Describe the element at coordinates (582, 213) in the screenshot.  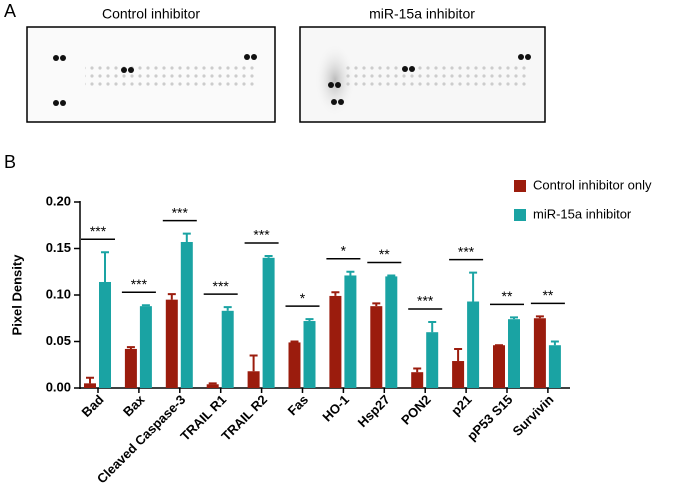
I see `legend-label: miR-15a inhibitor` at that location.